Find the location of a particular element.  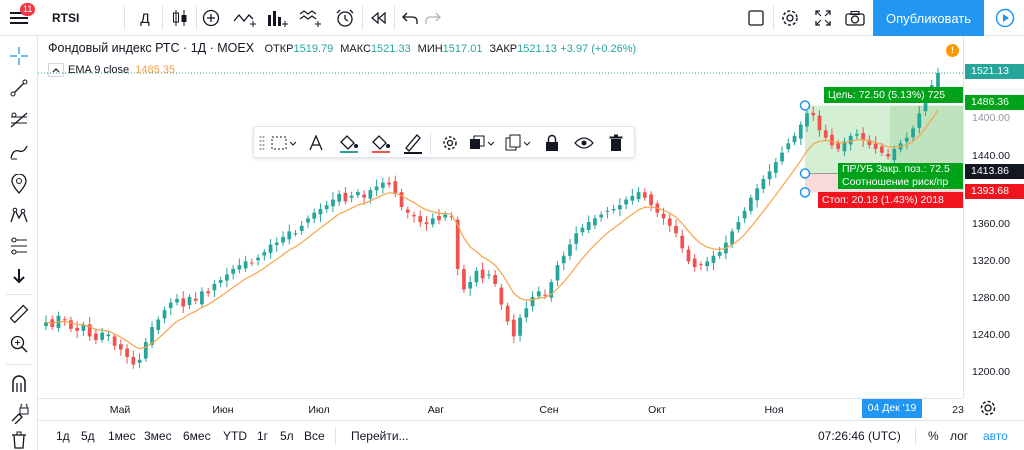

fib-icon is located at coordinates (19, 120).